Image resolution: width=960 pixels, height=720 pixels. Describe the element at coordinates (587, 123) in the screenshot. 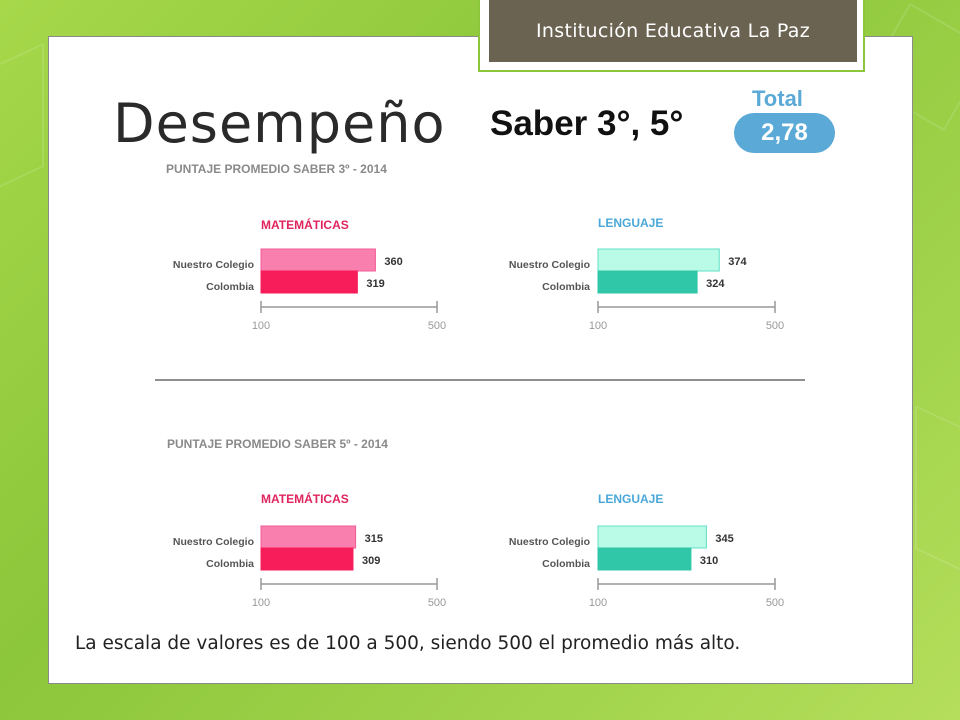

I see `page-subtitle: Saber 3°, 5°` at that location.